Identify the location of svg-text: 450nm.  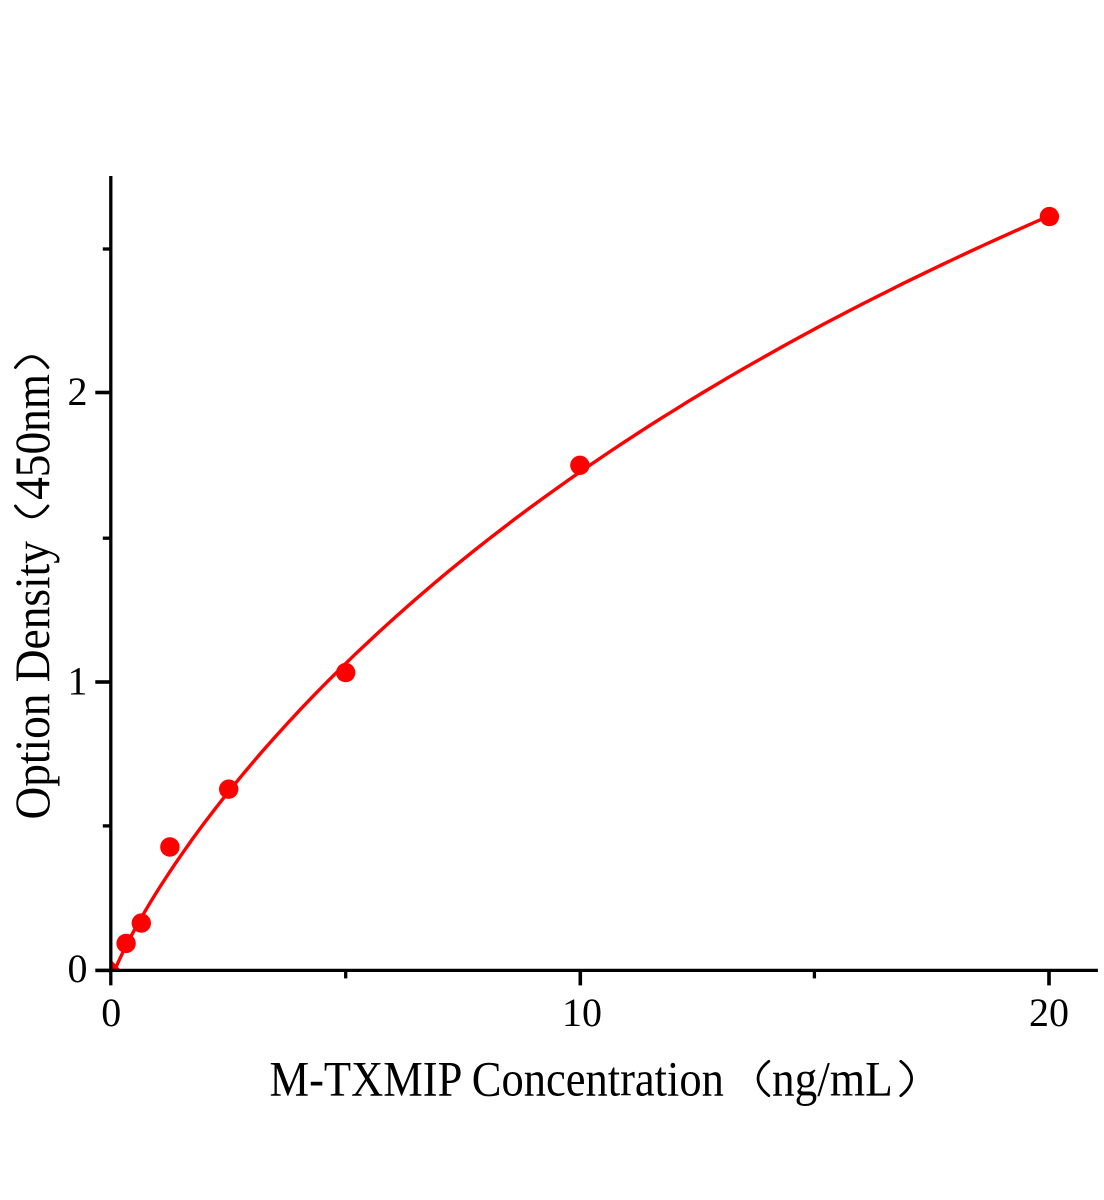
(32, 437).